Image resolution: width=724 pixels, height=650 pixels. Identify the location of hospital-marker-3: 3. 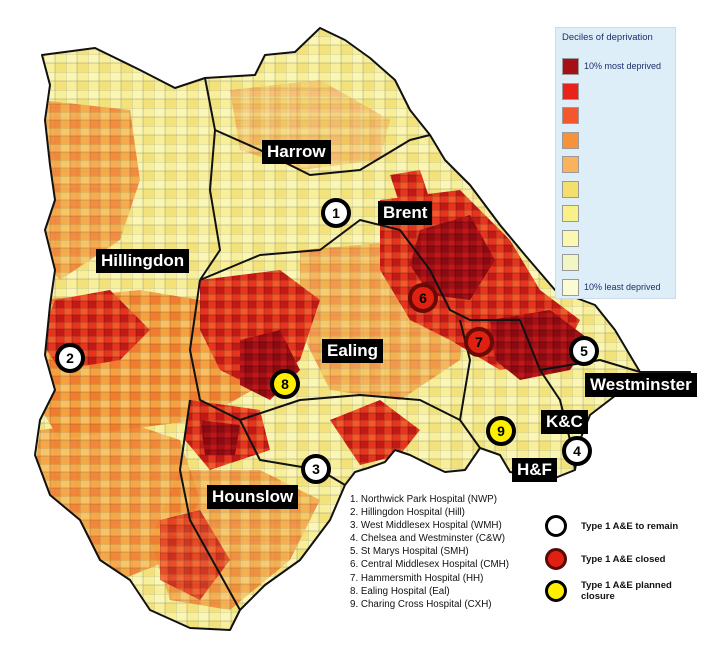
(316, 469).